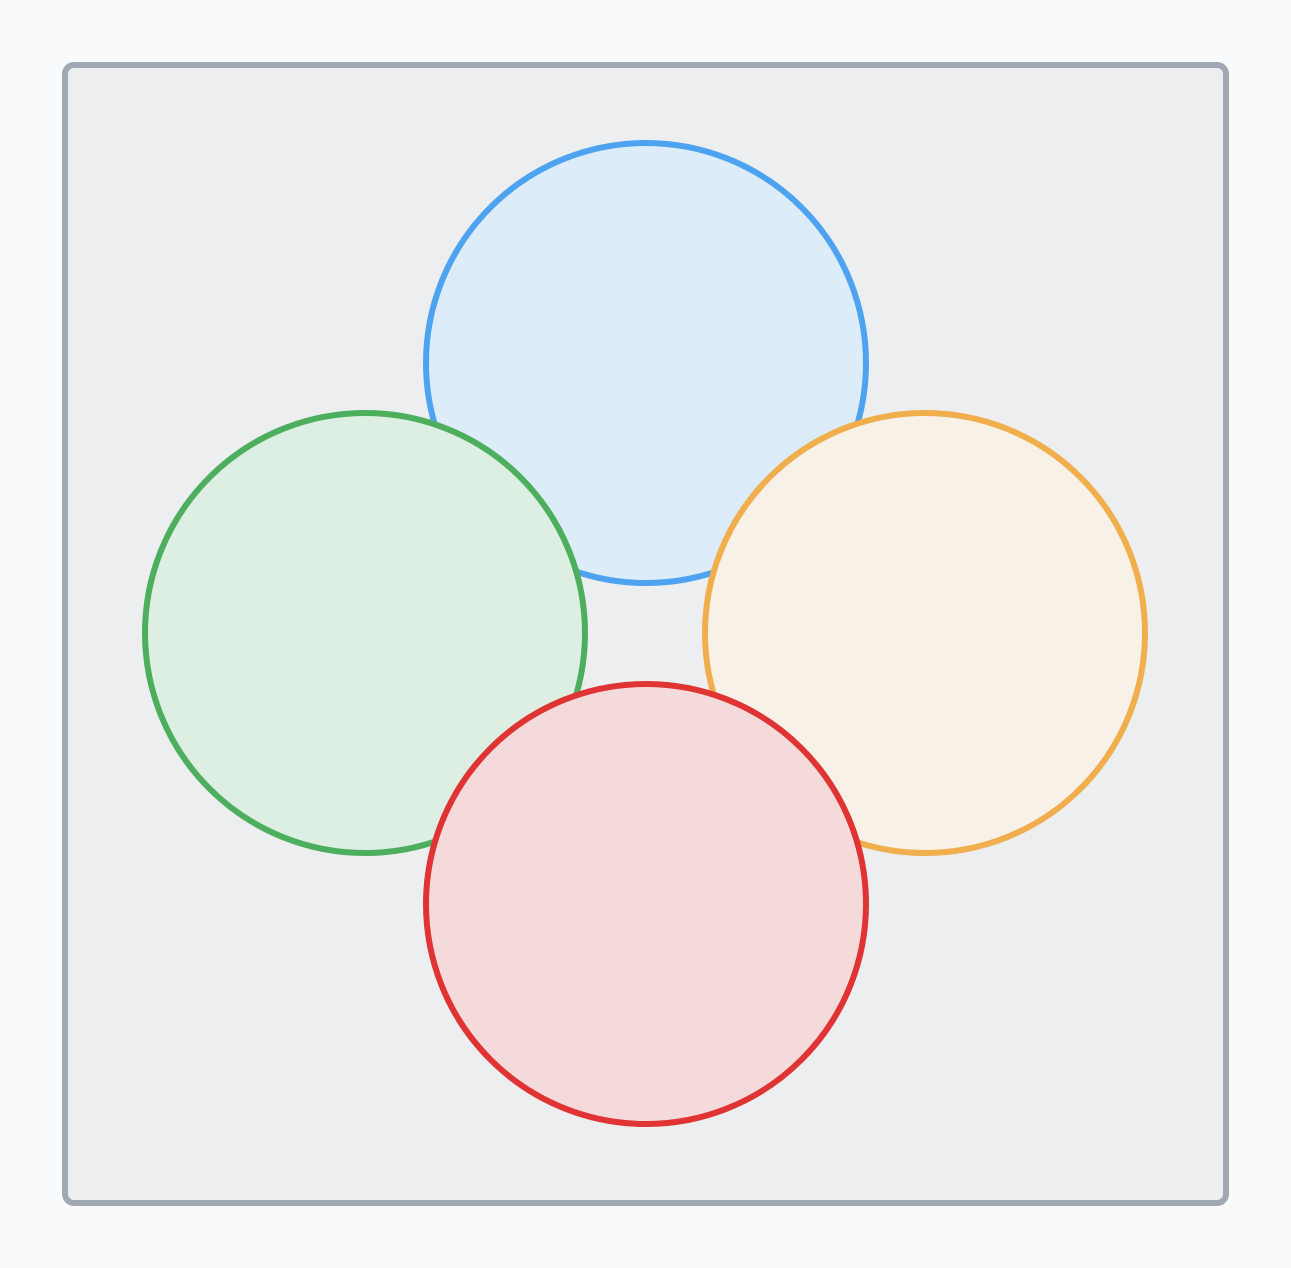 This screenshot has width=1291, height=1268. I want to click on bottom-circle, so click(646, 904).